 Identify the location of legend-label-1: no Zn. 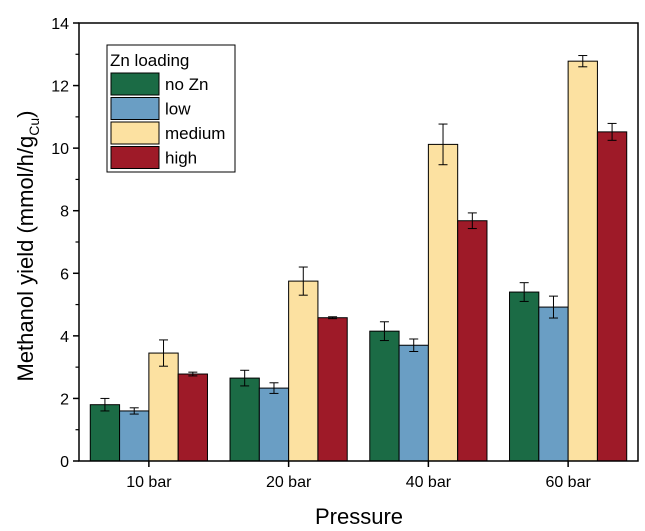
(186, 84).